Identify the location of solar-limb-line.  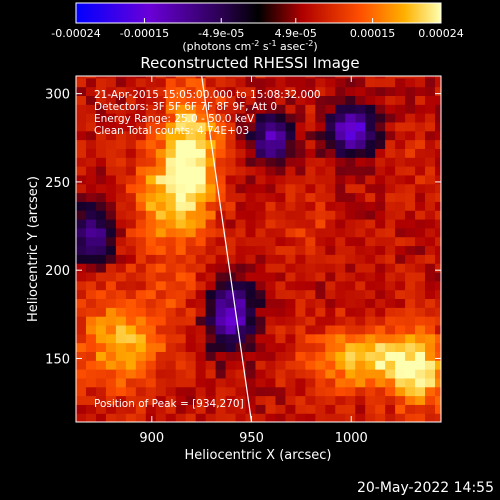
(227, 249).